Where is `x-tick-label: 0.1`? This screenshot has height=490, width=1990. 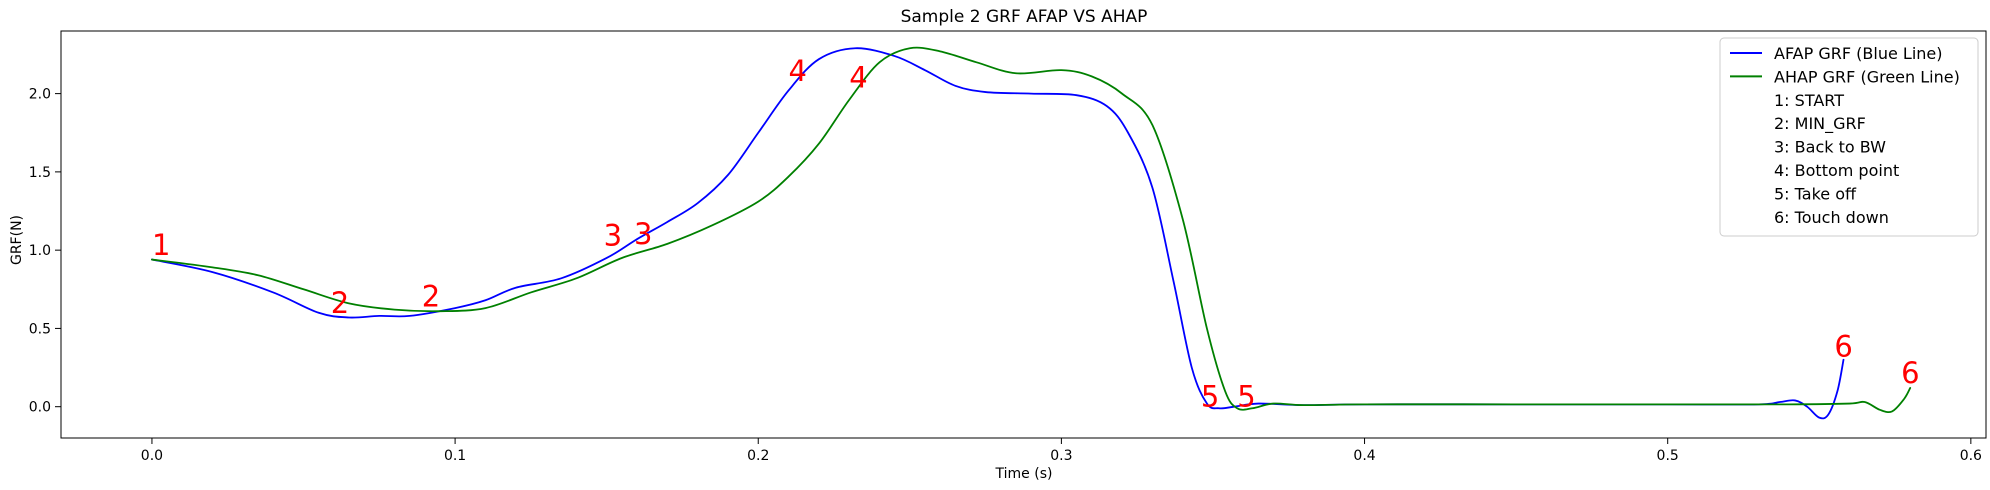
x-tick-label: 0.1 is located at coordinates (455, 456).